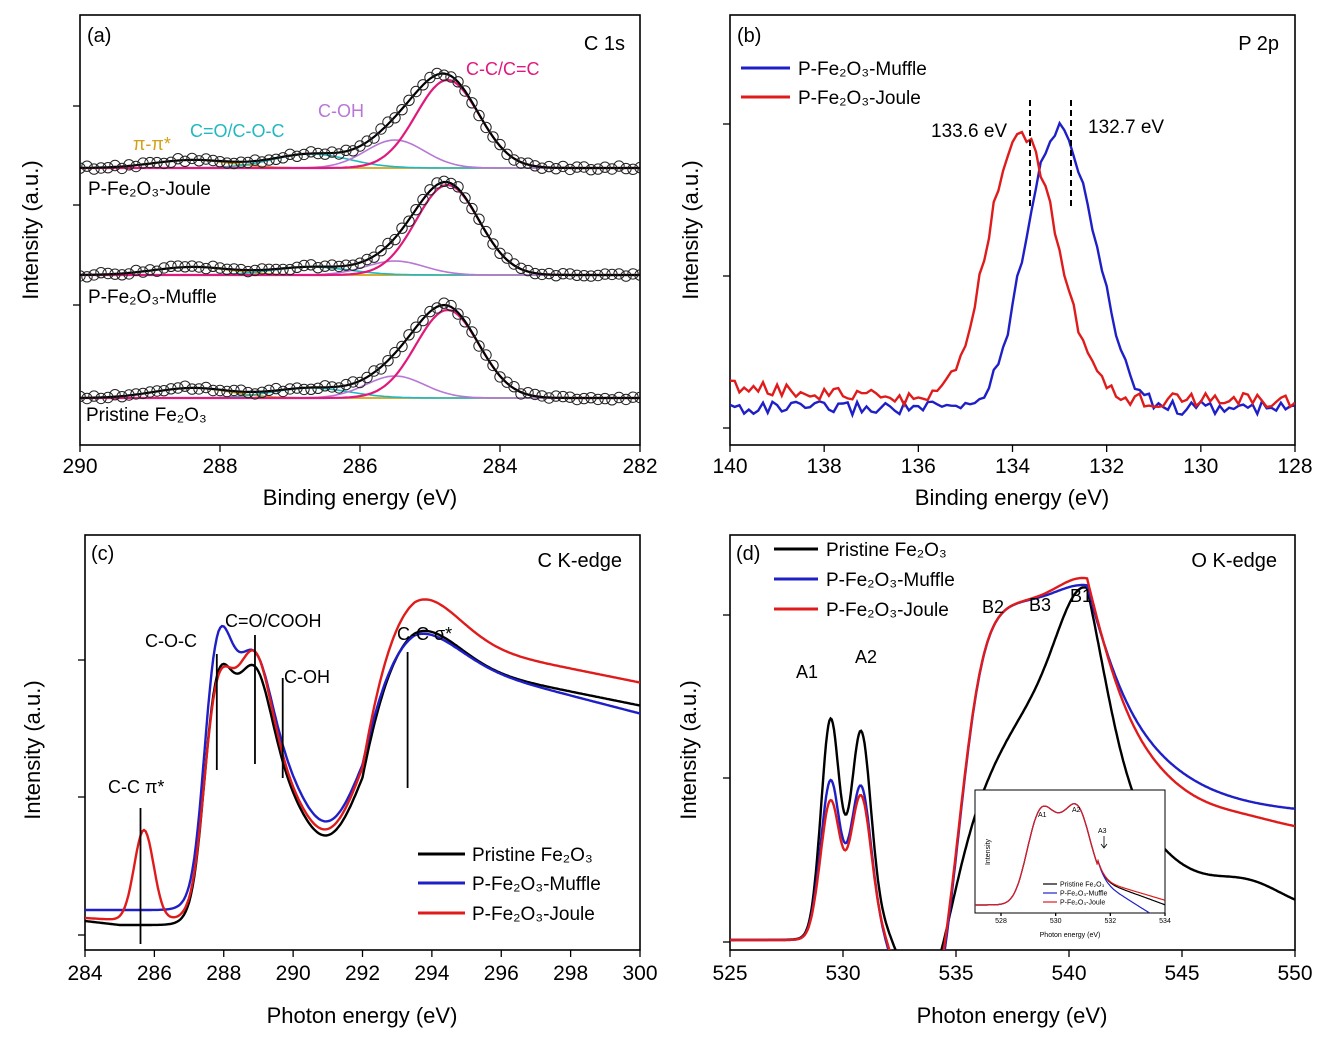  Describe the element at coordinates (1084, 894) in the screenshot. I see `inset-legend-muffle: P-Fe₂O₃-Muffle` at that location.